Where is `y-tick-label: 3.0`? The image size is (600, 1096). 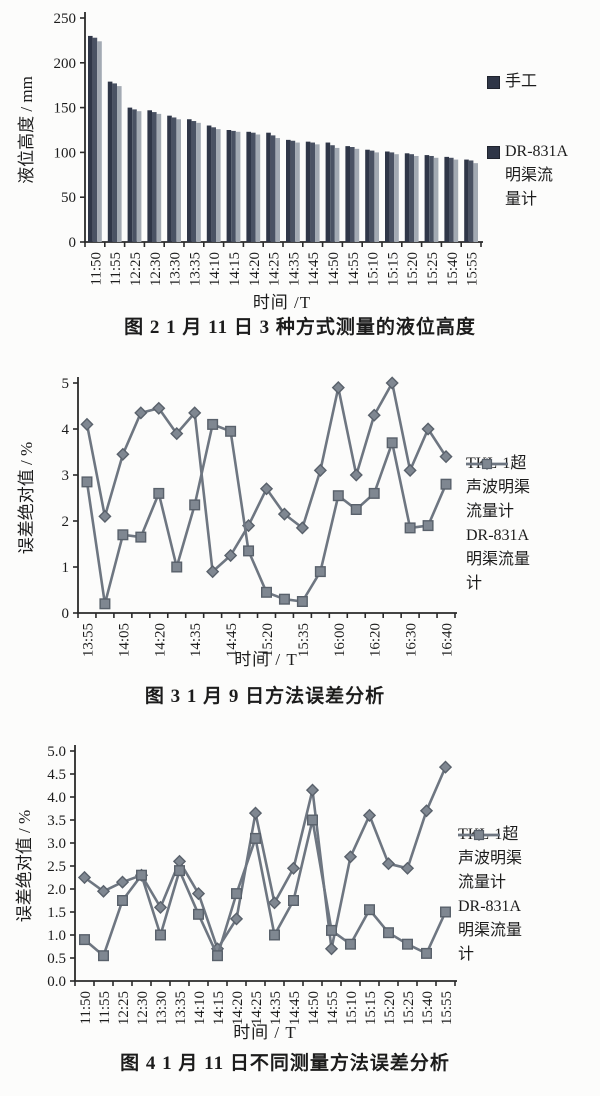 y-tick-label: 3.0 is located at coordinates (56, 844).